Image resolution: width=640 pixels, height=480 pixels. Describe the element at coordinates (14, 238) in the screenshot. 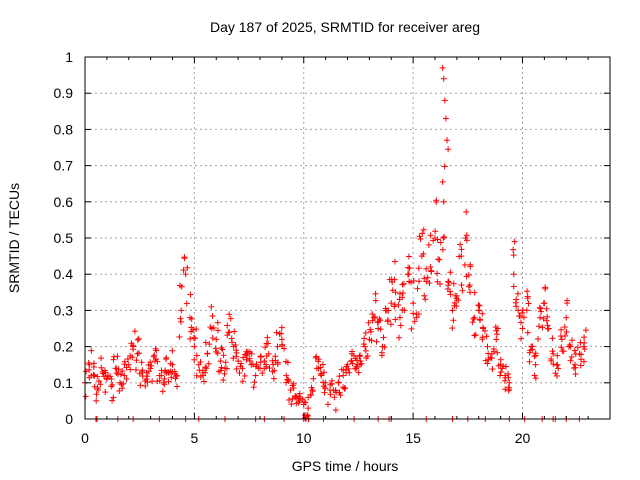

I see `y-axis-title: SRMTID / TECUs` at that location.